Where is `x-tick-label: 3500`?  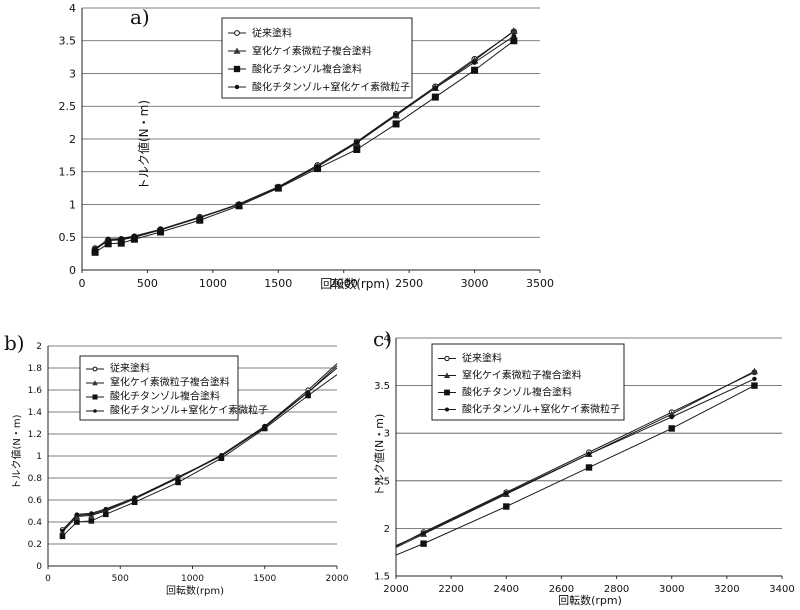
x-tick-label: 3500 is located at coordinates (540, 283).